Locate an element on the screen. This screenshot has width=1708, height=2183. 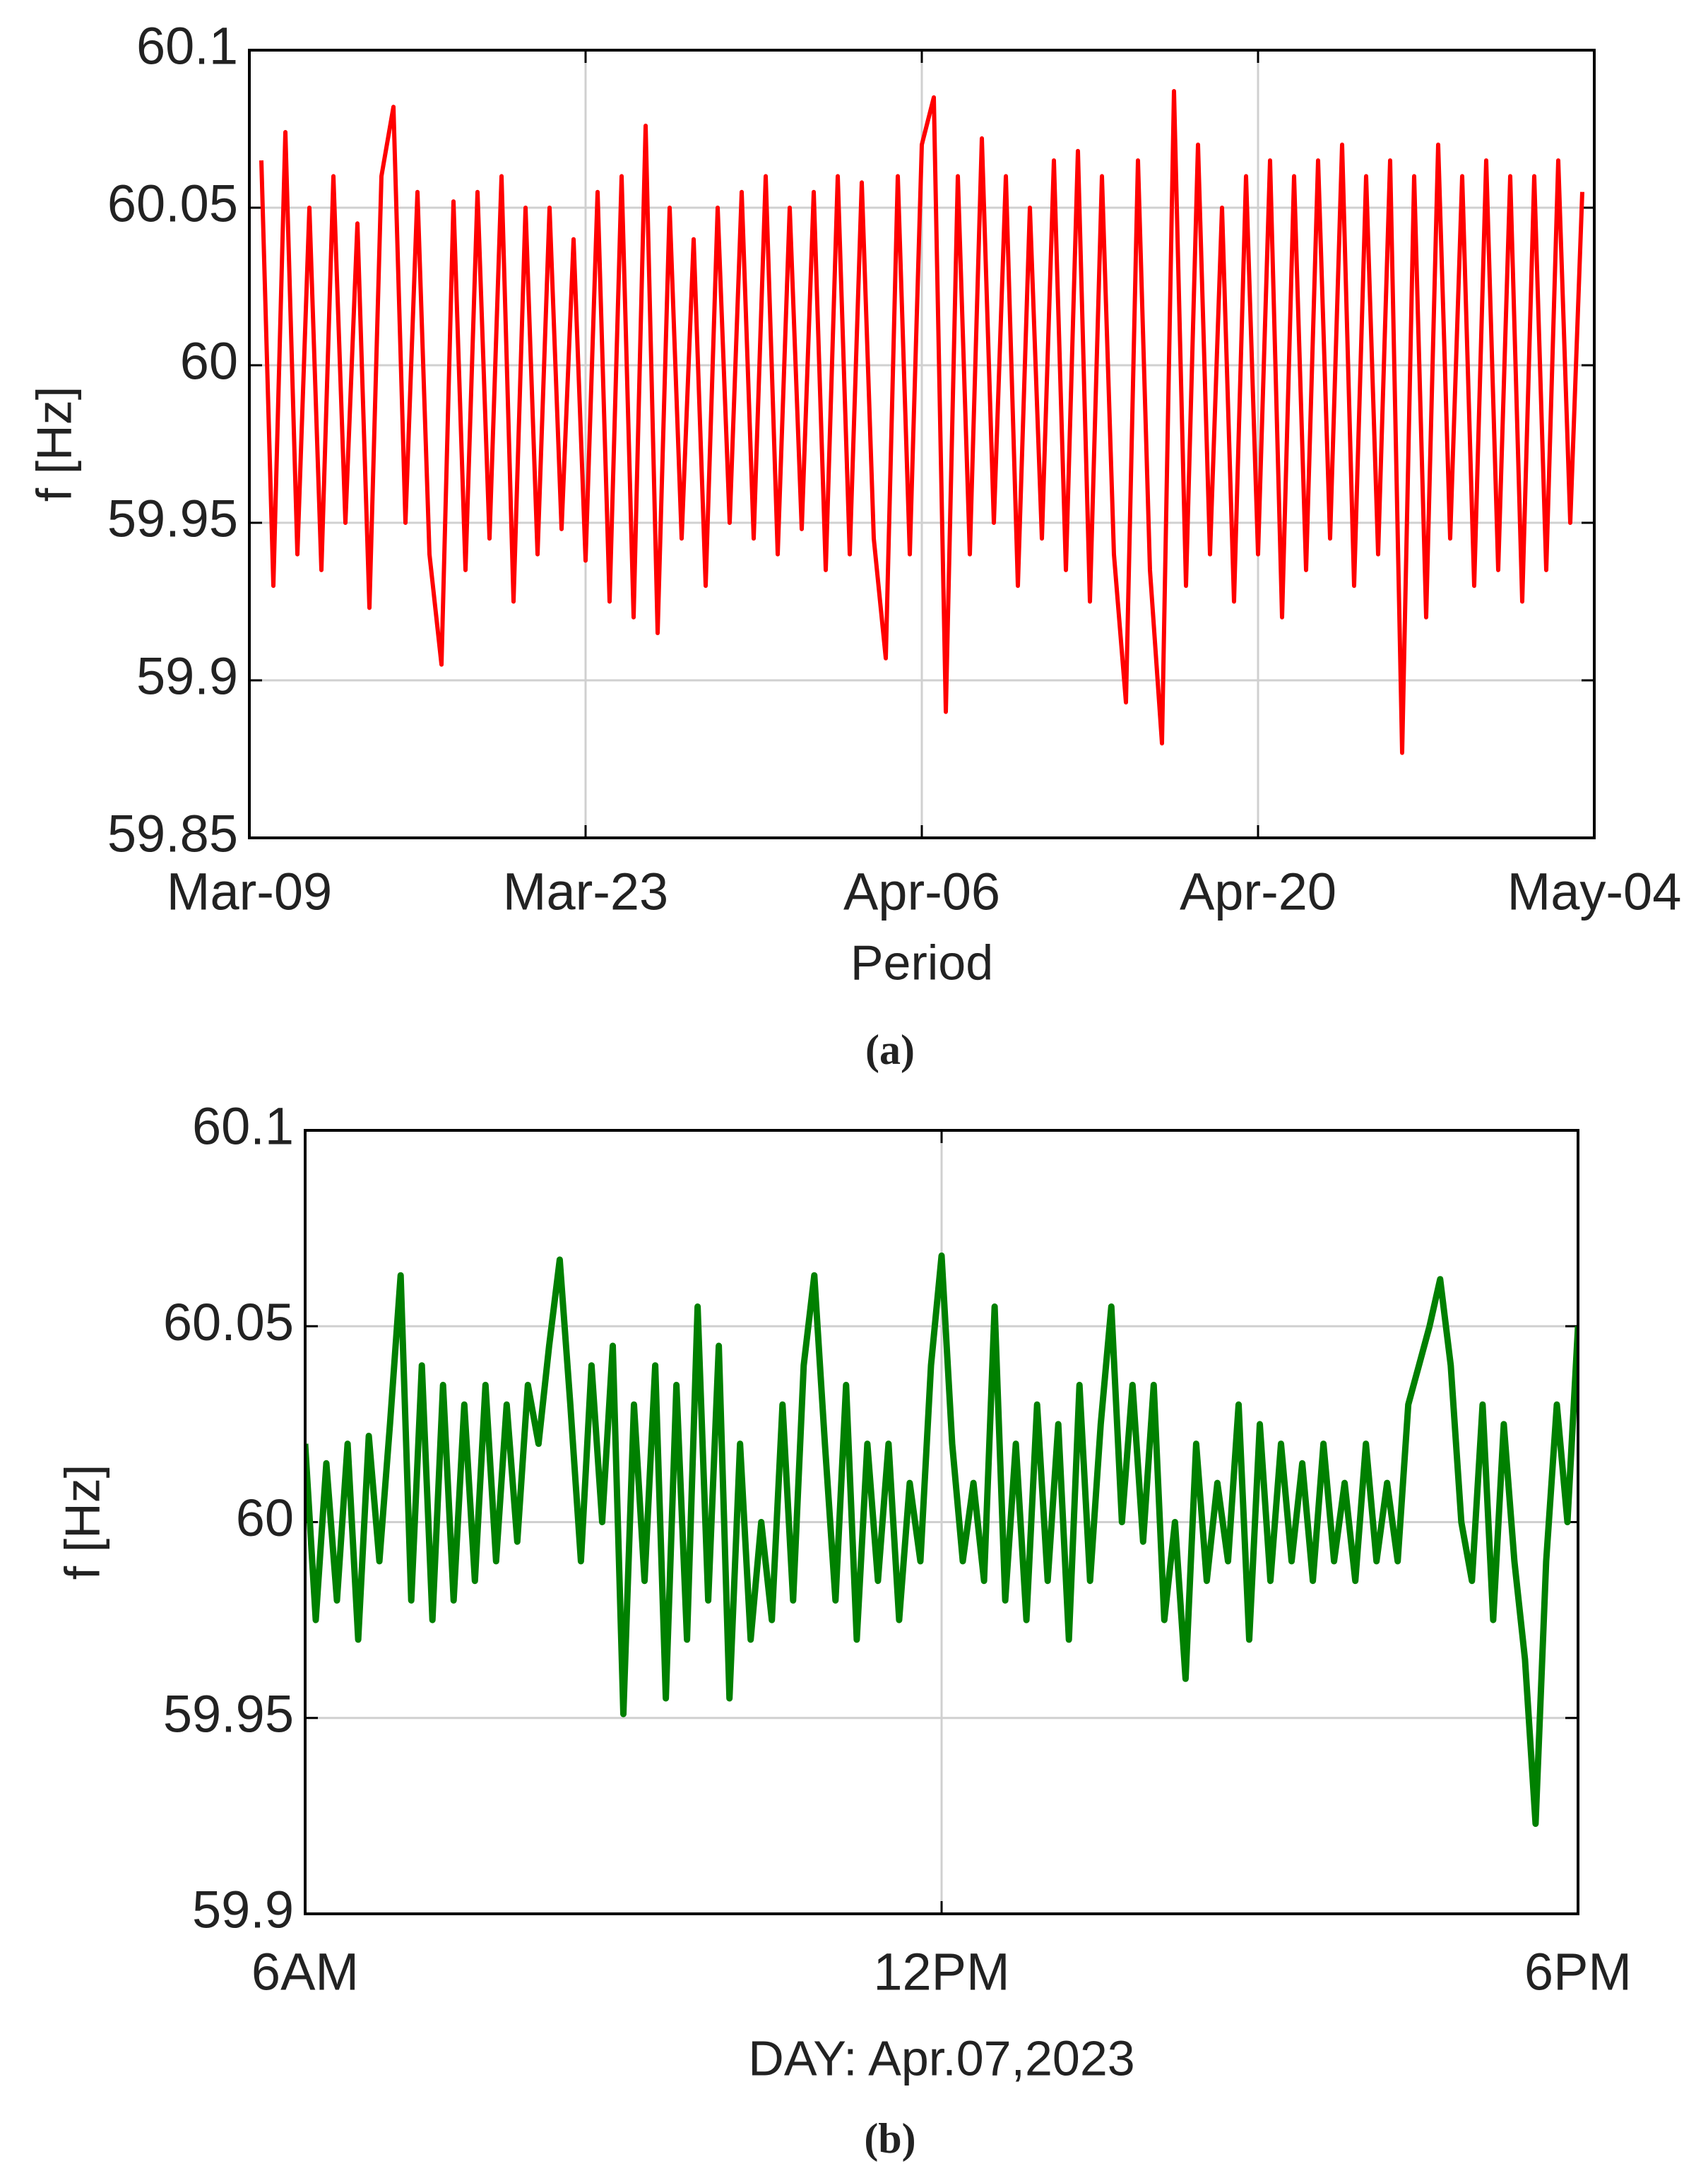
x-tick-label: Apr-20 is located at coordinates (1258, 892).